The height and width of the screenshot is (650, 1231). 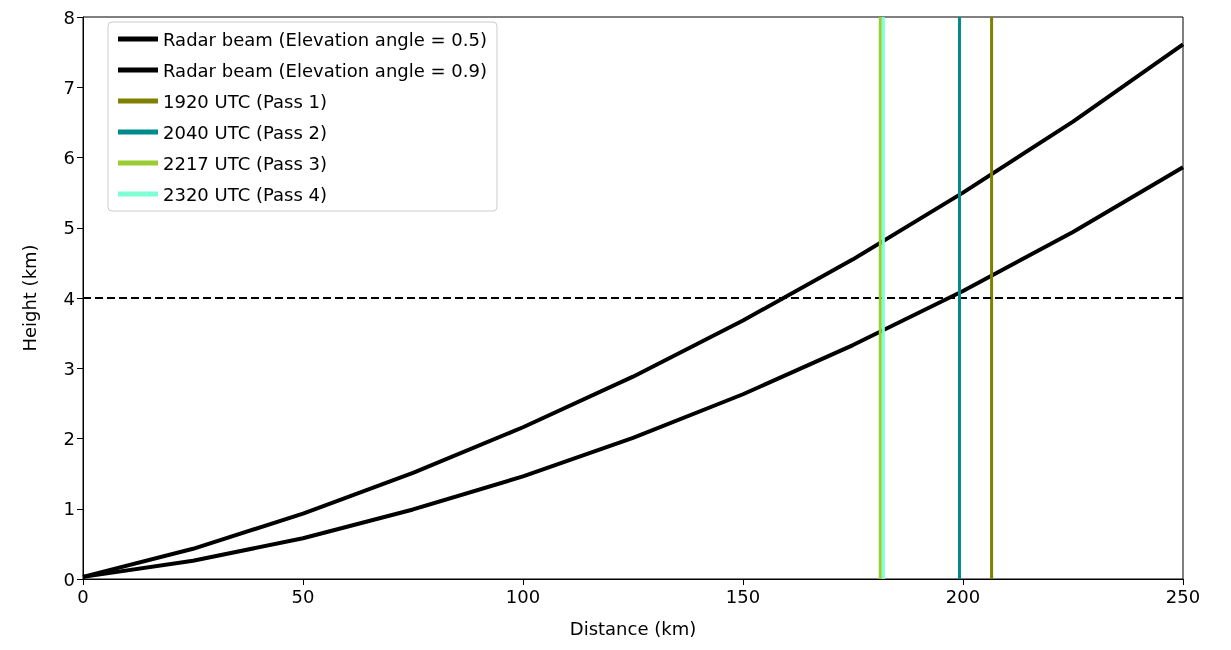 I want to click on legend-label: Radar beam (Elevation angle = 0.5), so click(x=325, y=39).